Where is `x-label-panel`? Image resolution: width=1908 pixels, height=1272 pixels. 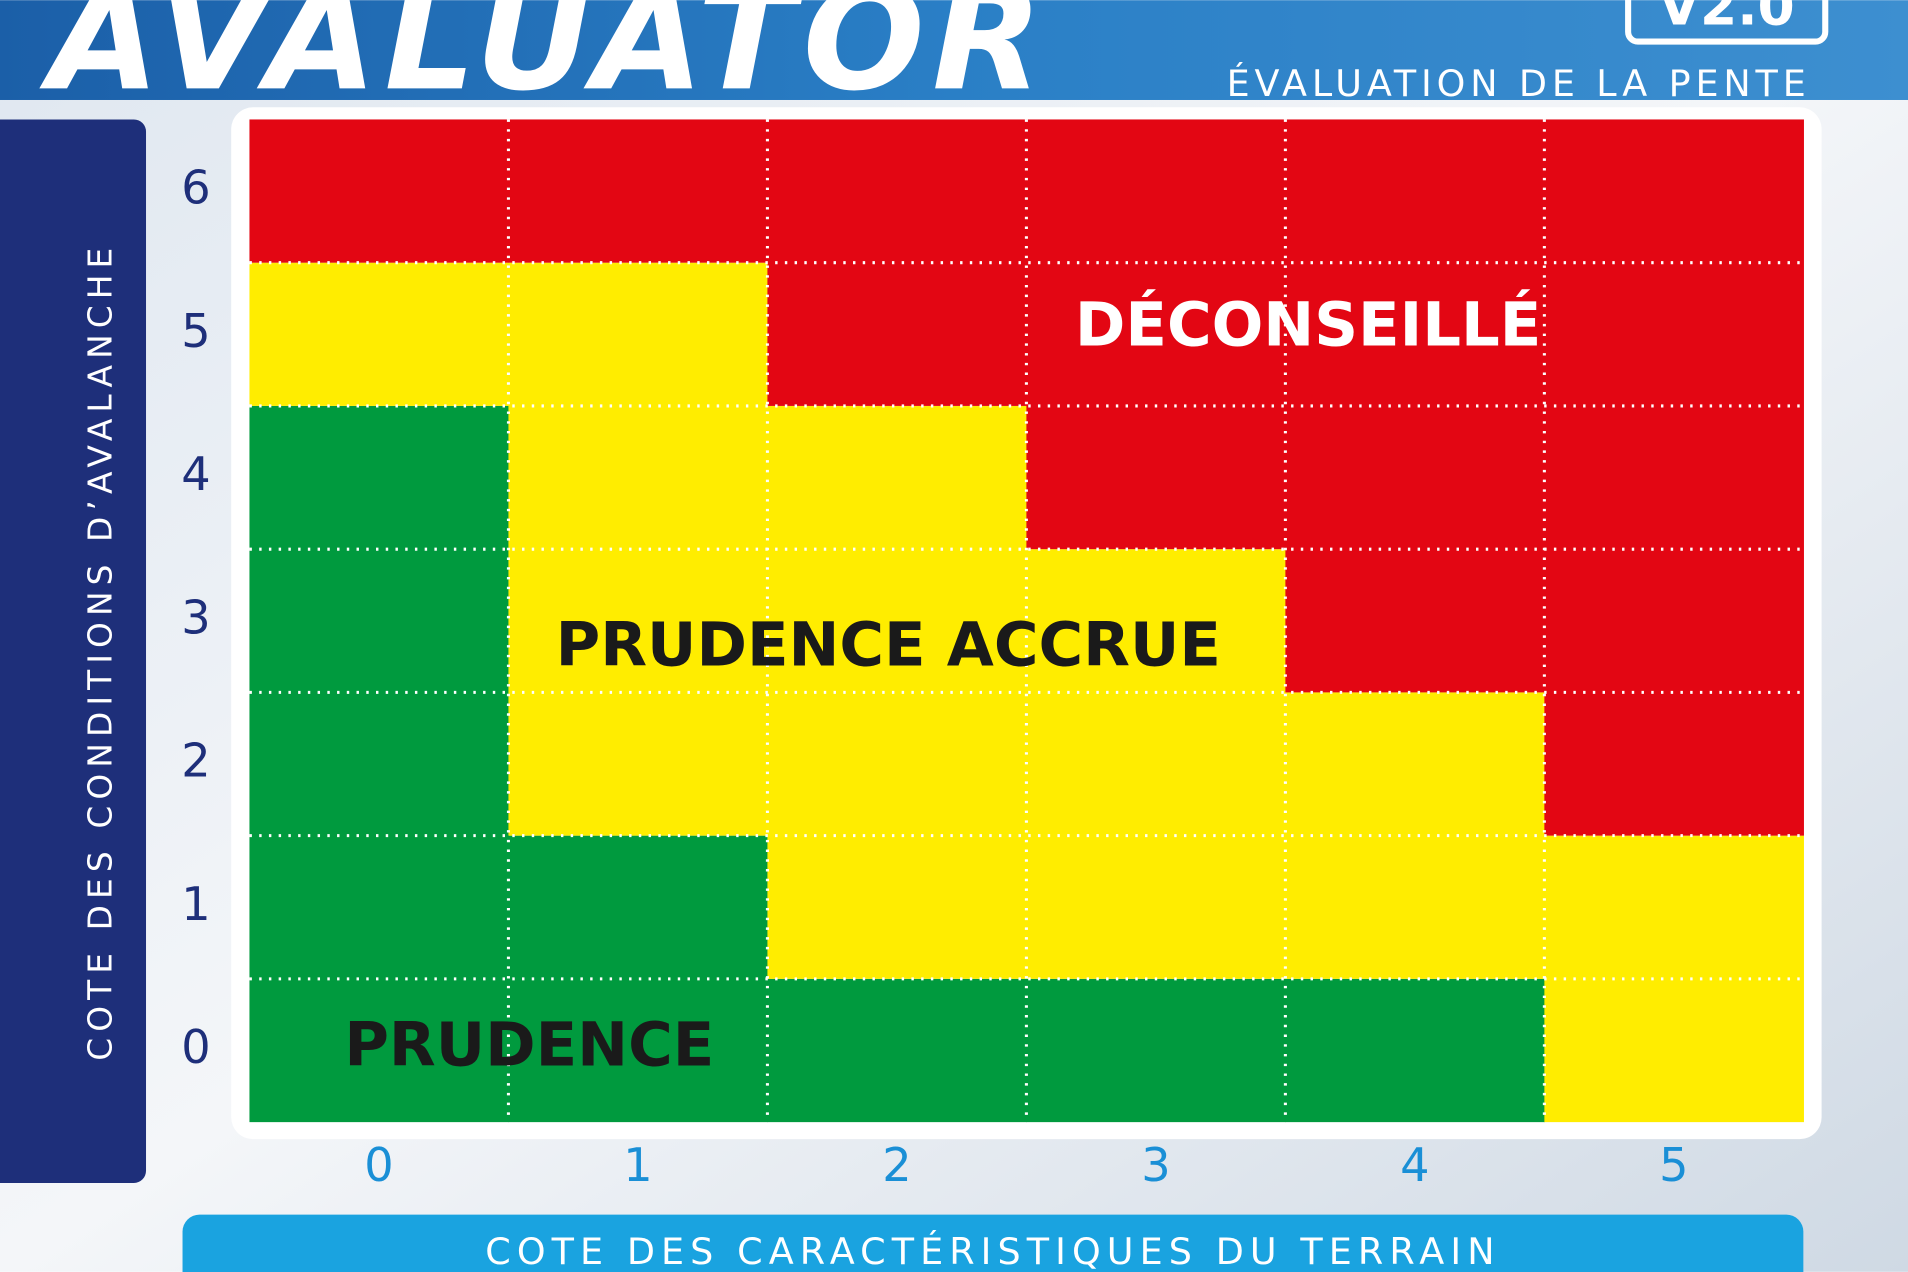 x-label-panel is located at coordinates (993, 1243).